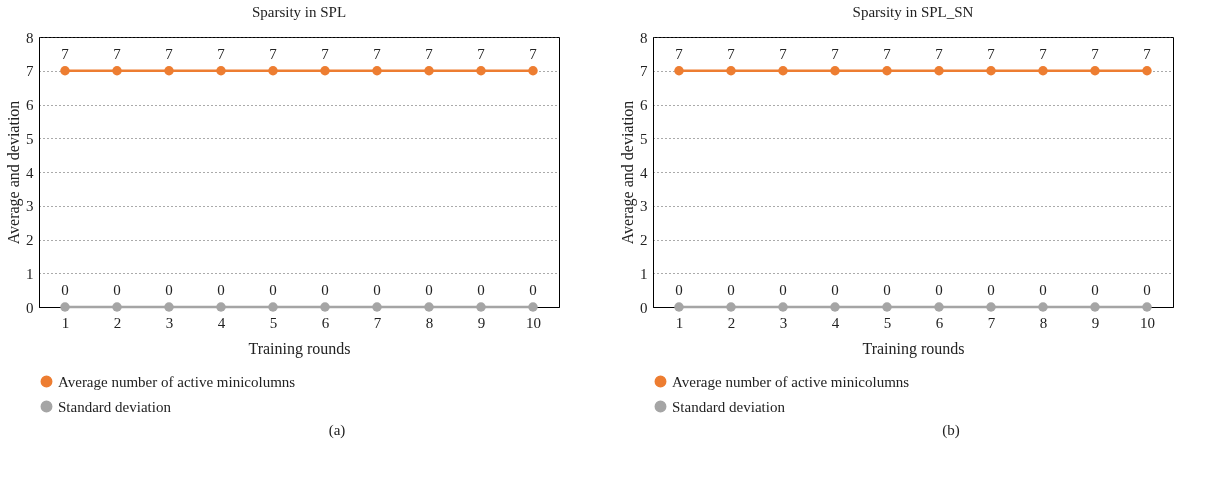 This screenshot has height=488, width=1228. What do you see at coordinates (337, 430) in the screenshot?
I see `text: (a)` at bounding box center [337, 430].